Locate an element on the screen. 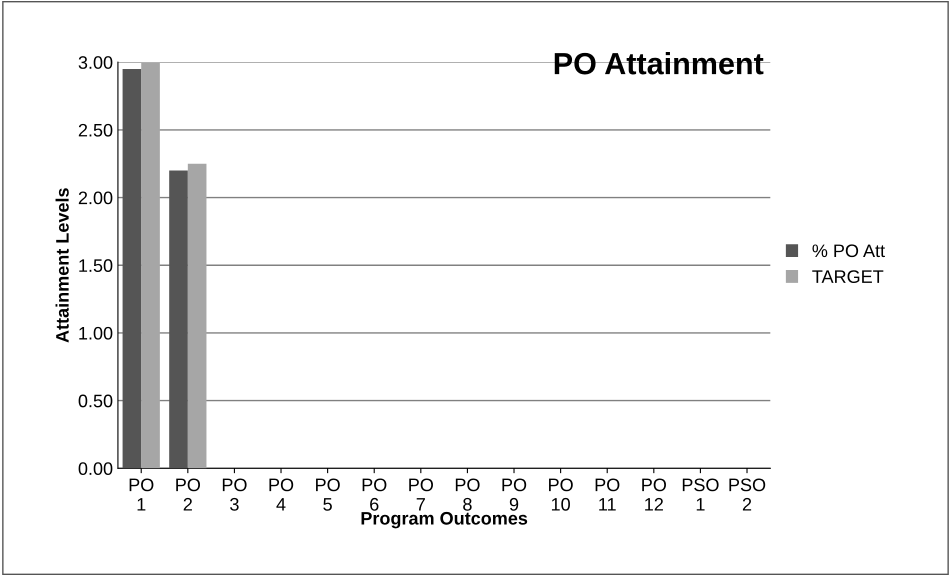 Image resolution: width=951 pixels, height=576 pixels. x-tick-label: PO 1 is located at coordinates (142, 494).